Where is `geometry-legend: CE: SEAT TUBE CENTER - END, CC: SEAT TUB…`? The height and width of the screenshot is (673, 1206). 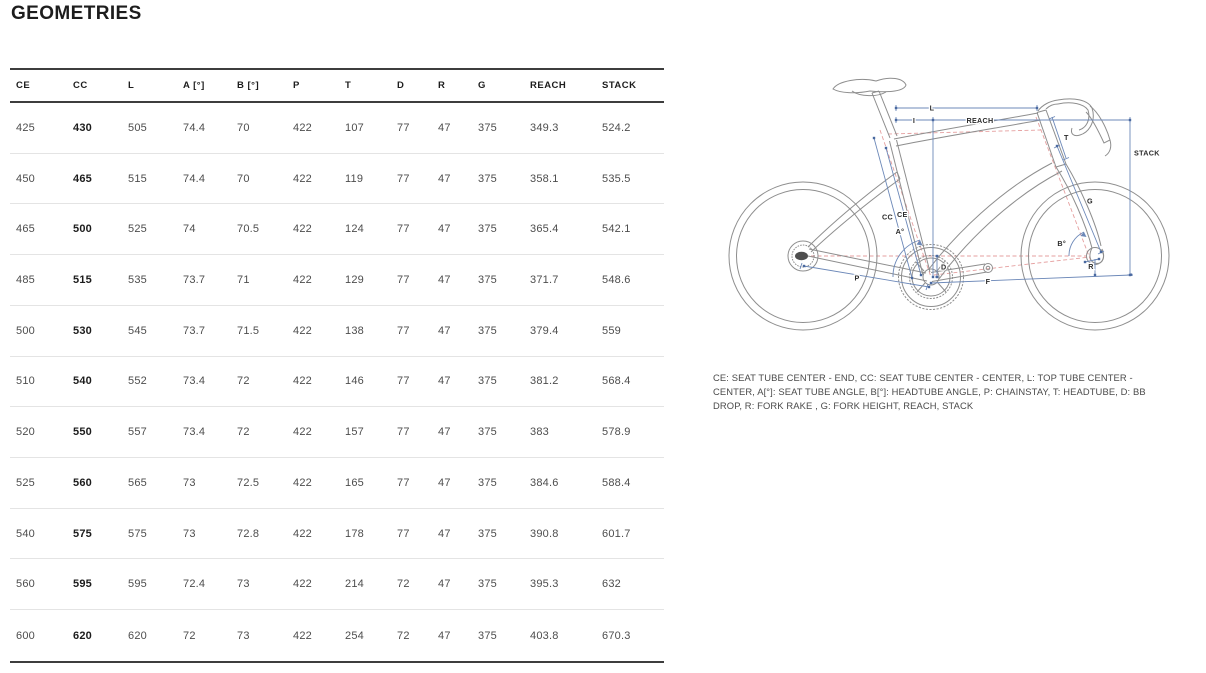 geometry-legend: CE: SEAT TUBE CENTER - END, CC: SEAT TUB… is located at coordinates (929, 391).